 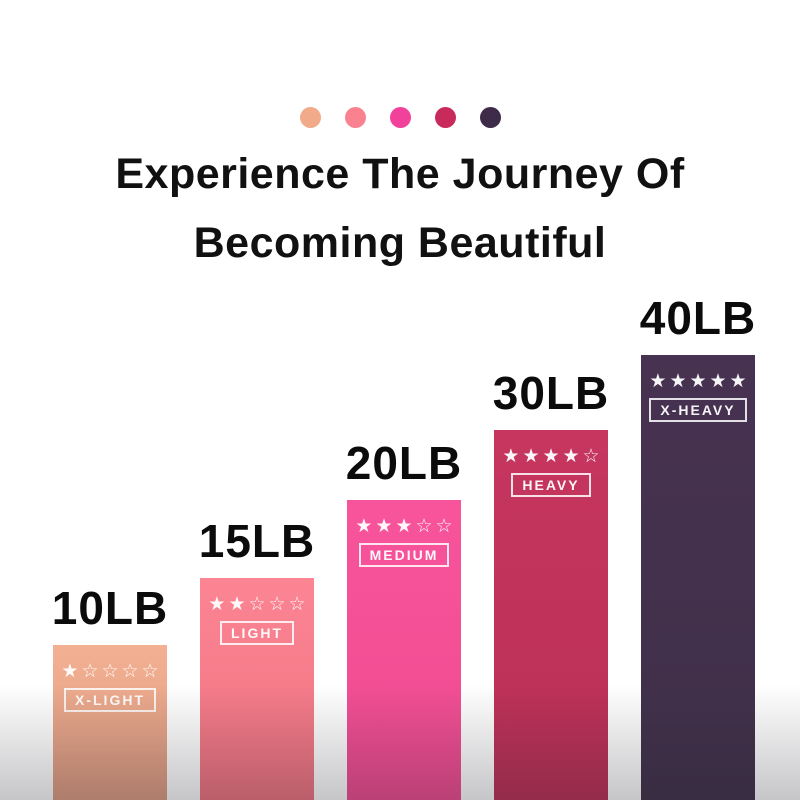 I want to click on bar-x-light: ★☆☆☆☆ X-LIGHT, so click(x=110, y=722).